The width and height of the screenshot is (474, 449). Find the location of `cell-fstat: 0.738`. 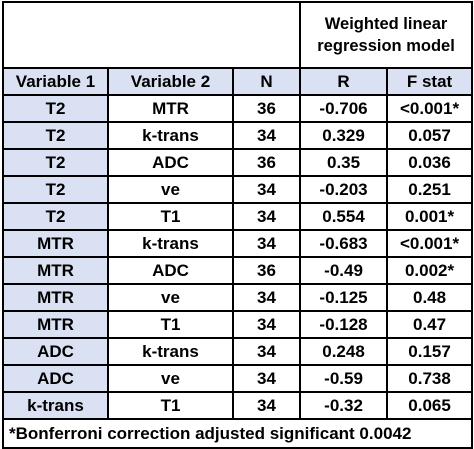

cell-fstat: 0.738 is located at coordinates (430, 378).